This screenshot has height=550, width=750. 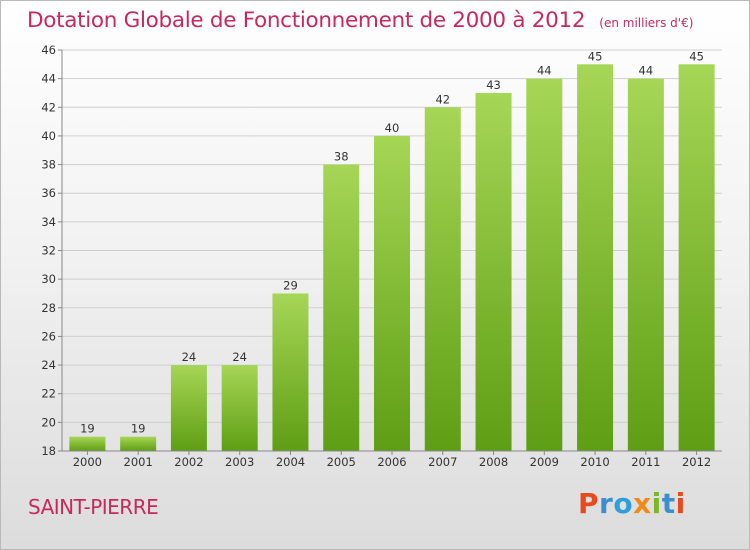 I want to click on y-tick-label: 24, so click(x=48, y=365).